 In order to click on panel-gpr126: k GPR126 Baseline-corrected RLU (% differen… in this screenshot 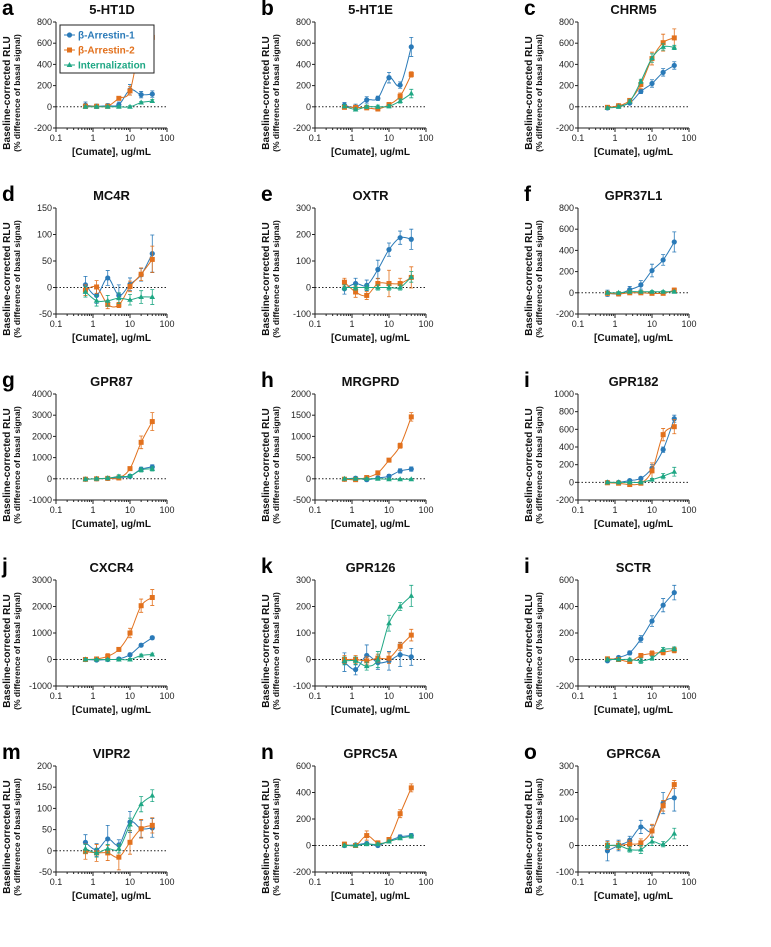, I will do `click(347, 635)`.